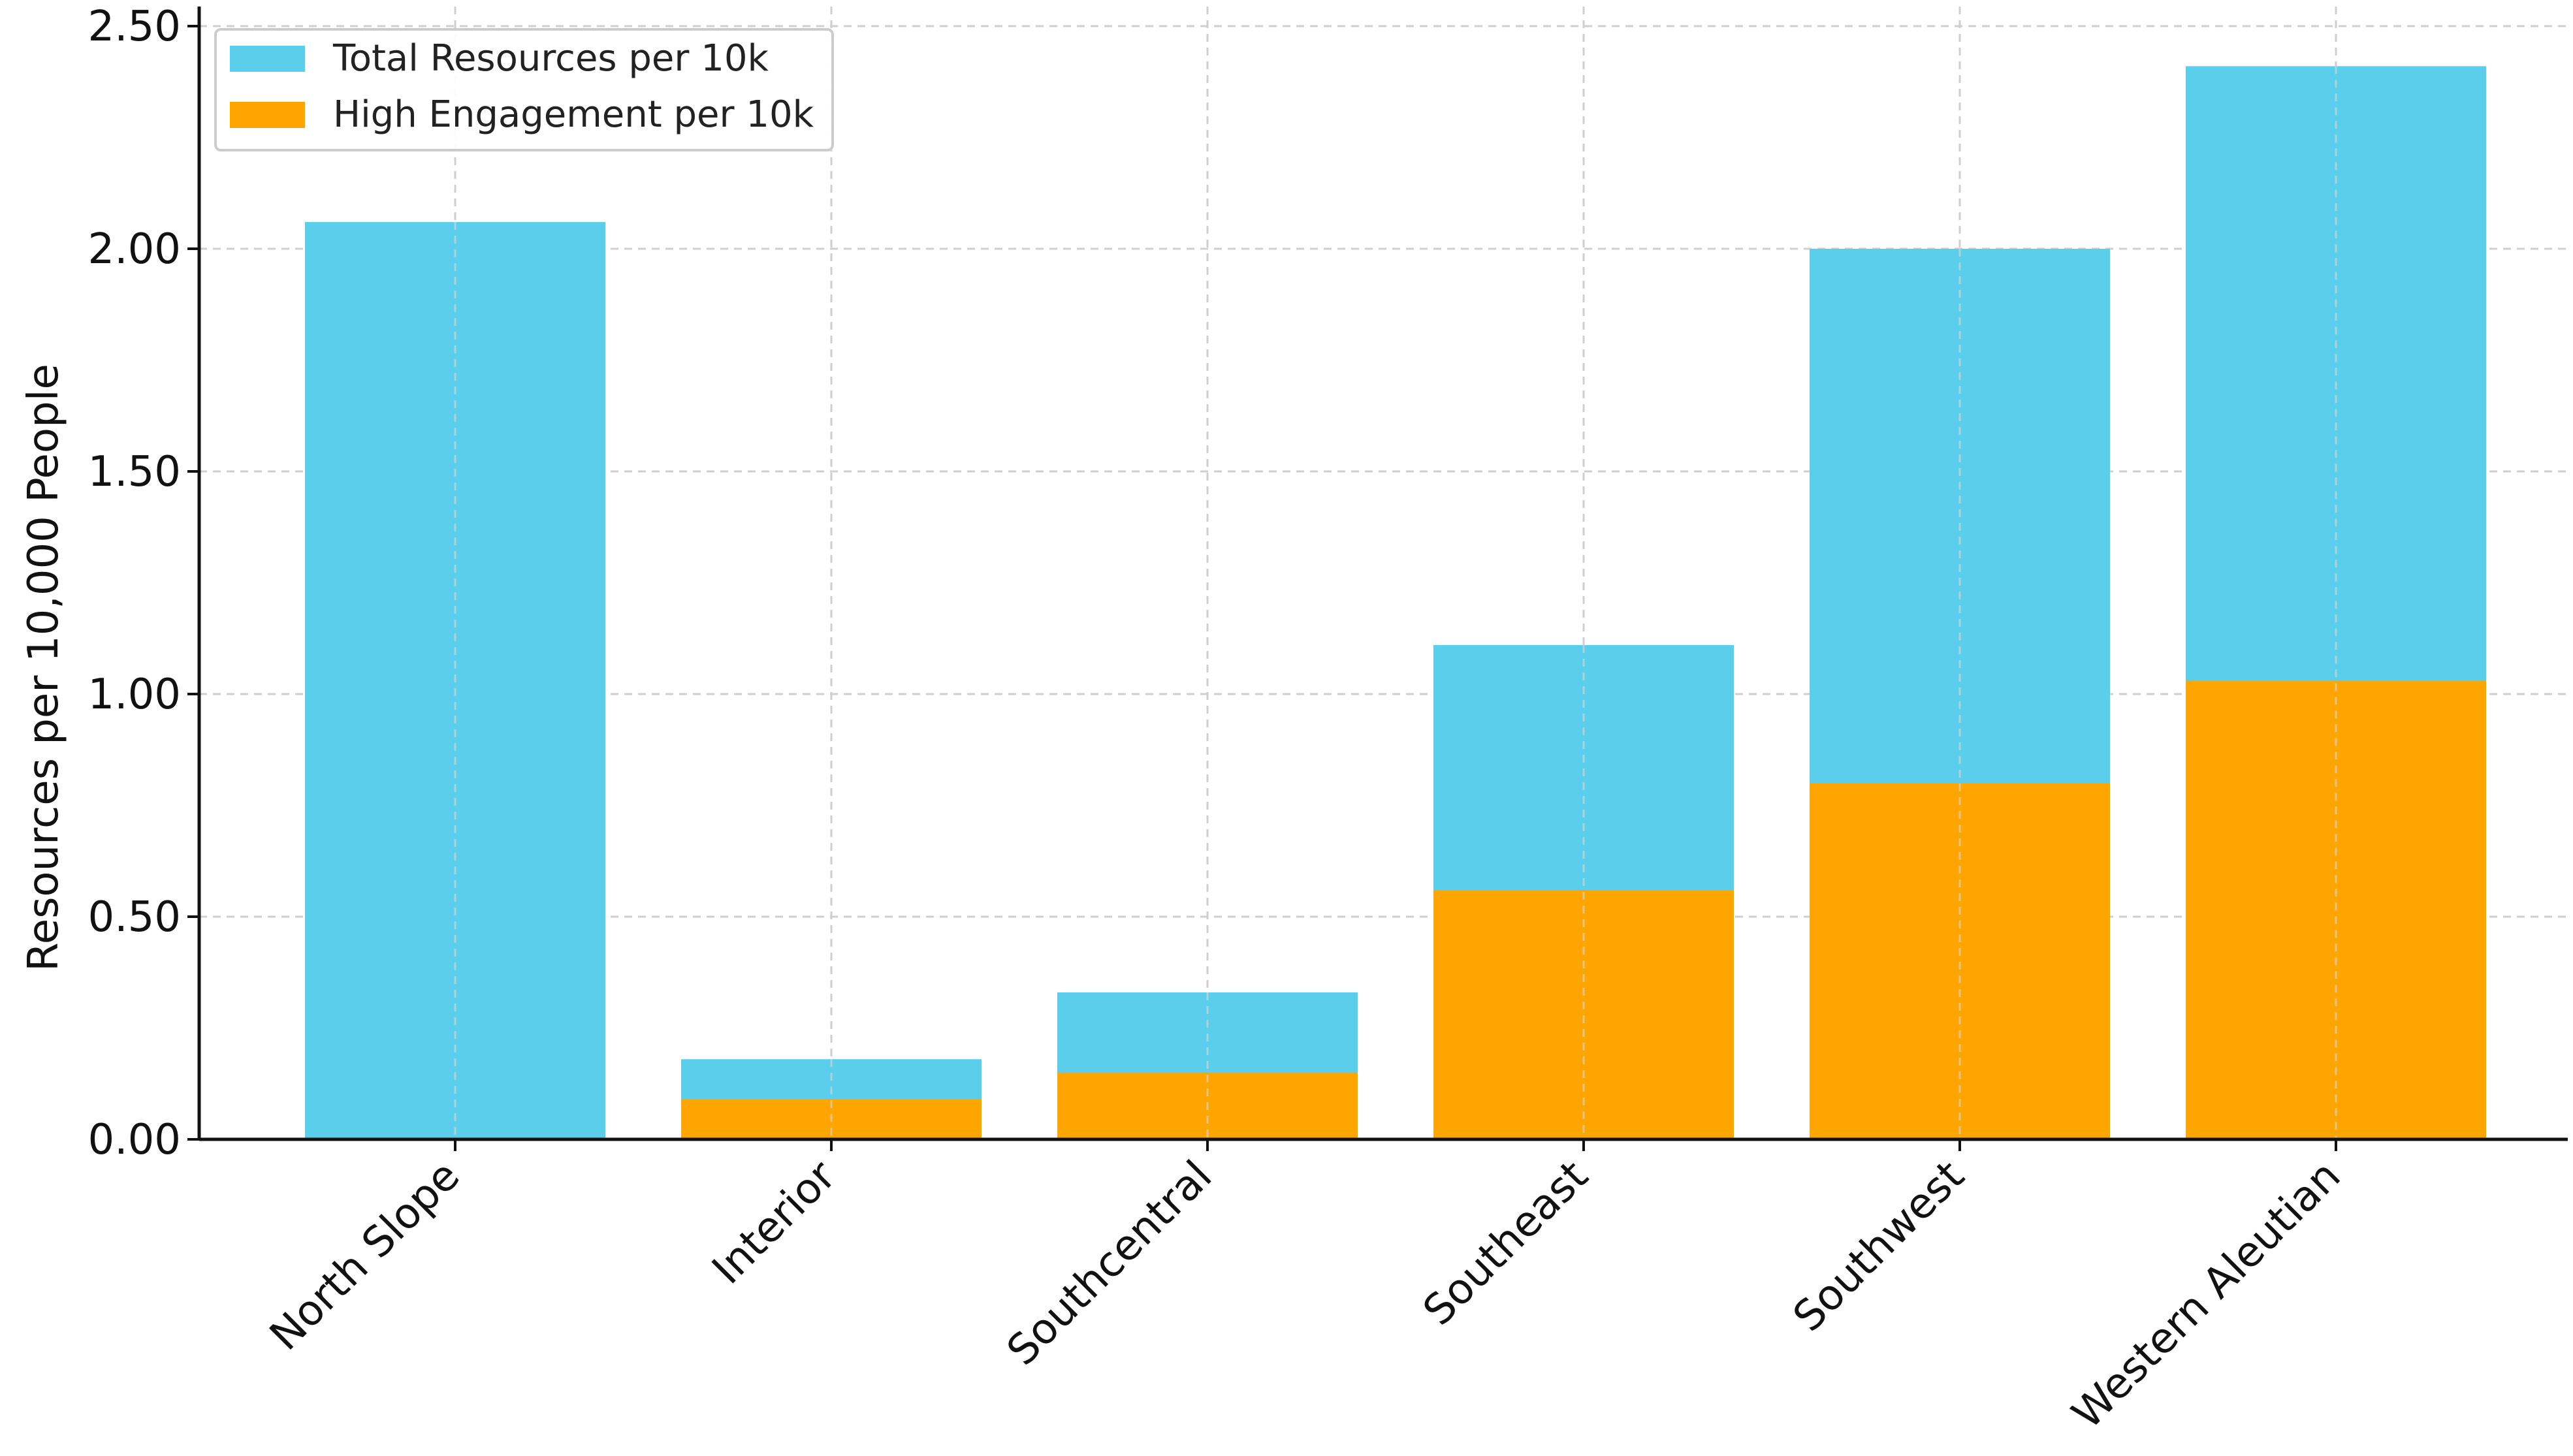 The image size is (2573, 1456). Describe the element at coordinates (135, 472) in the screenshot. I see `y-tick-label: 1.50` at that location.